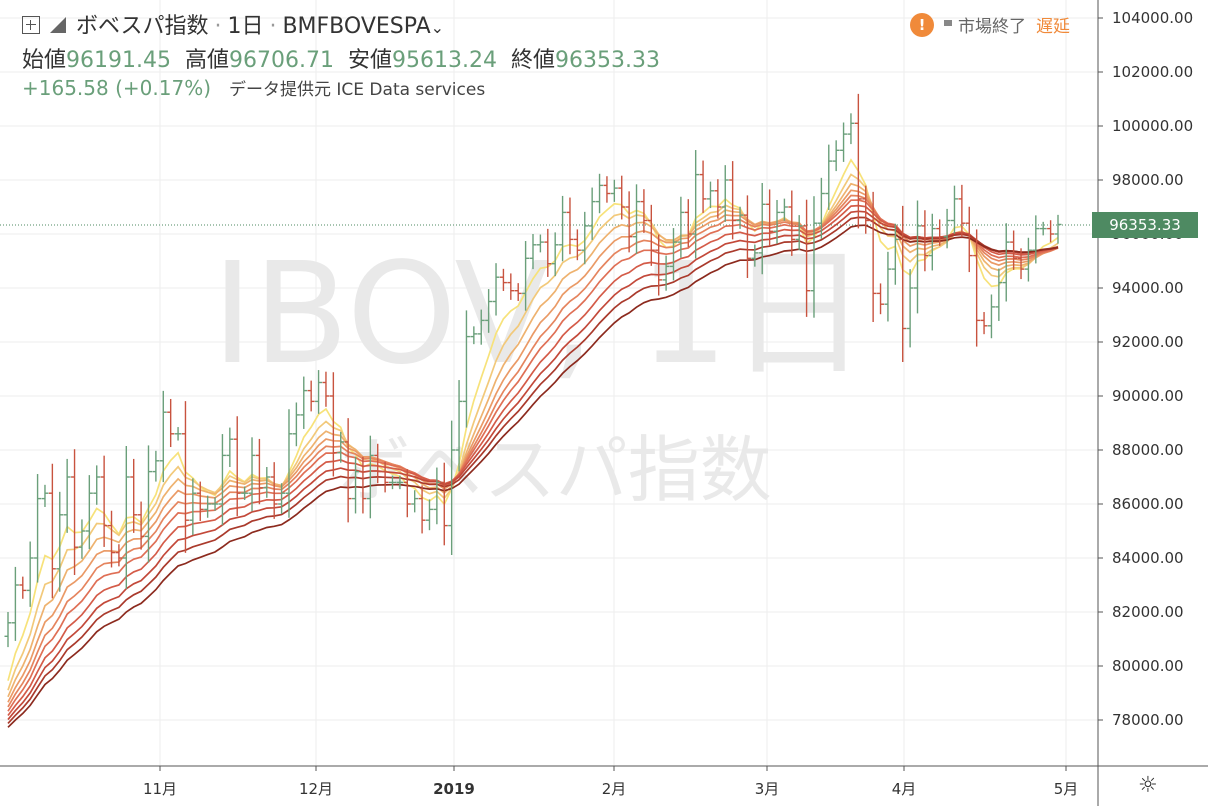 This screenshot has width=1208, height=806. Describe the element at coordinates (207, 60) in the screenshot. I see `high-label: 高値` at that location.